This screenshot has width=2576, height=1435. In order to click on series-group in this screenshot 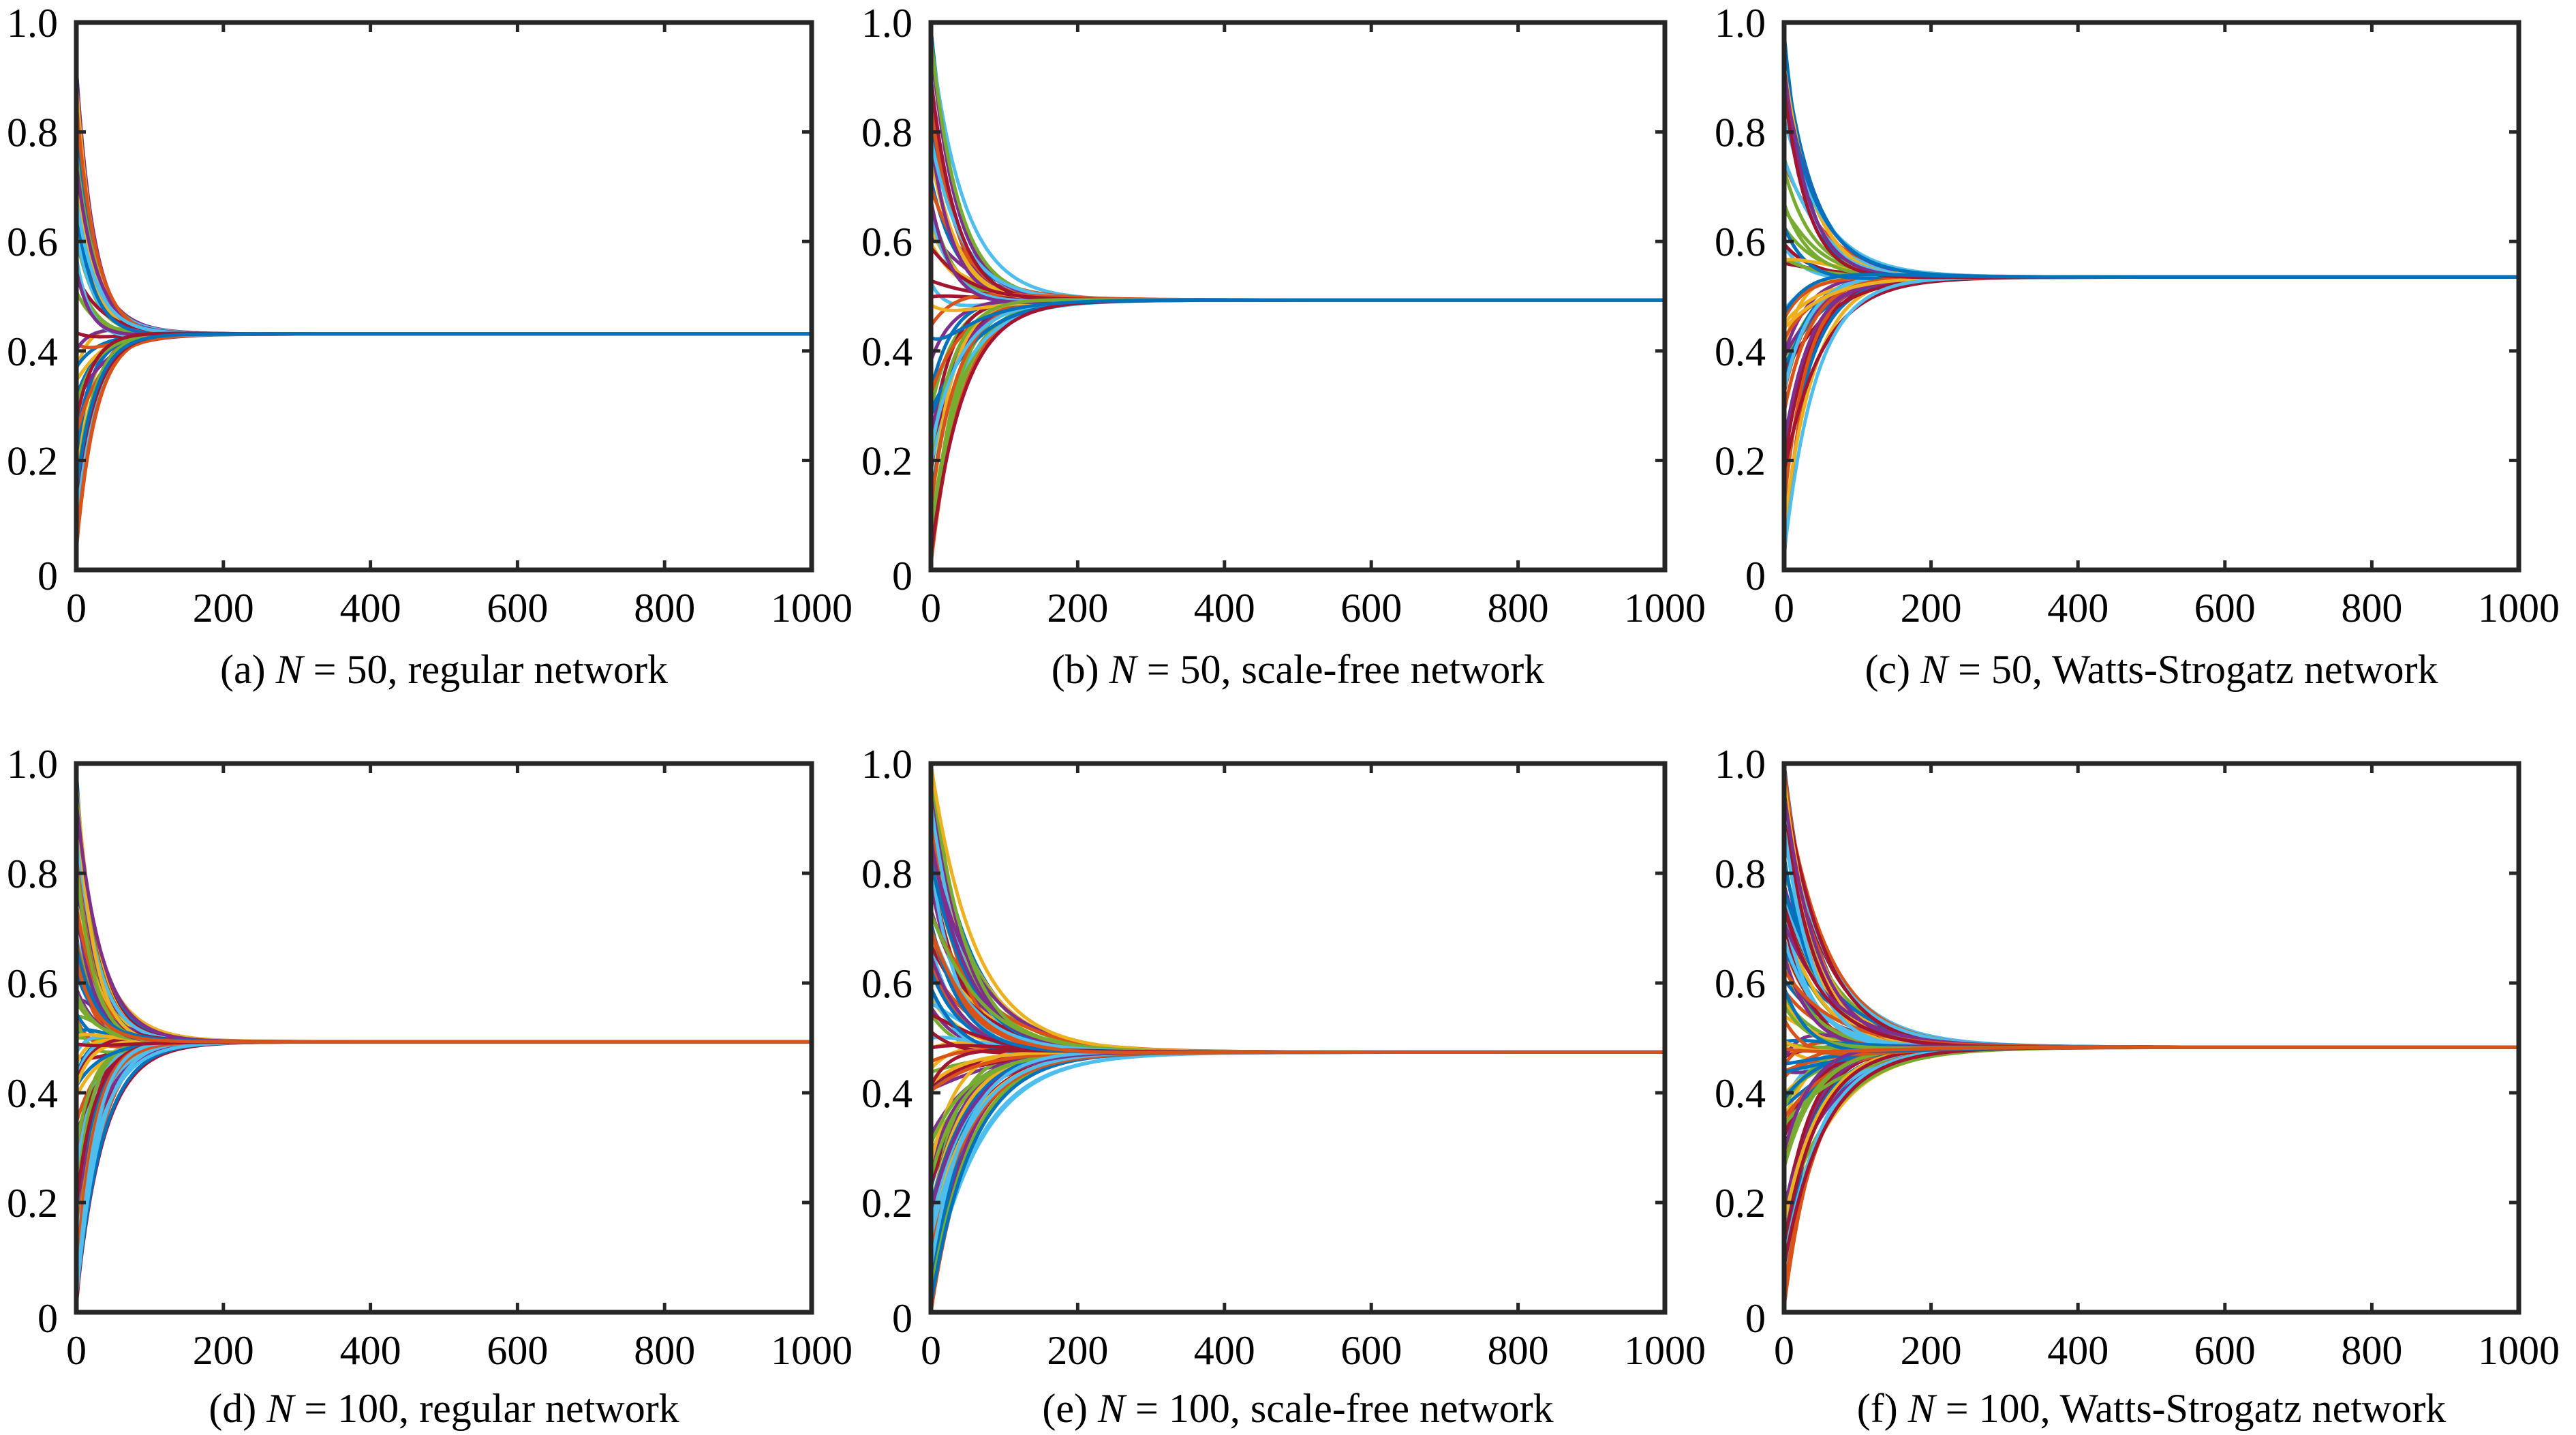, I will do `click(444, 310)`.